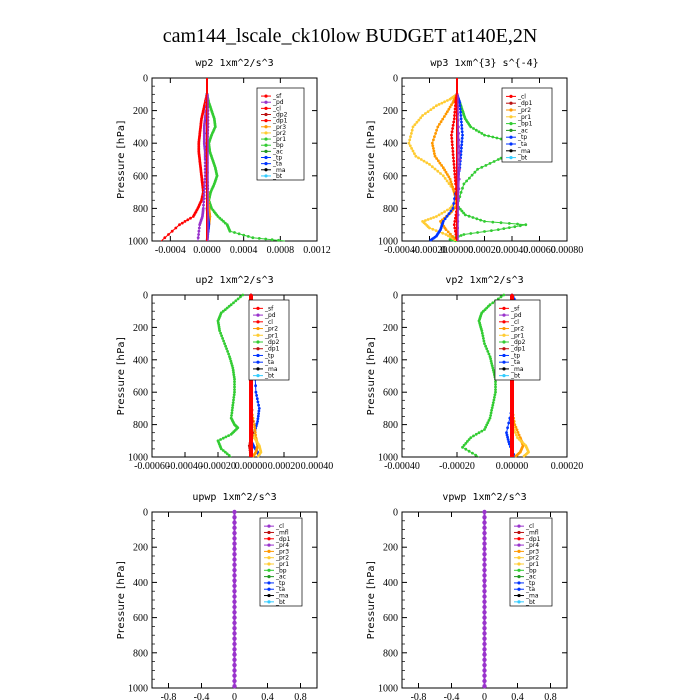 The height and width of the screenshot is (700, 700). What do you see at coordinates (317, 466) in the screenshot?
I see `x-tick-label: 0.00040` at bounding box center [317, 466].